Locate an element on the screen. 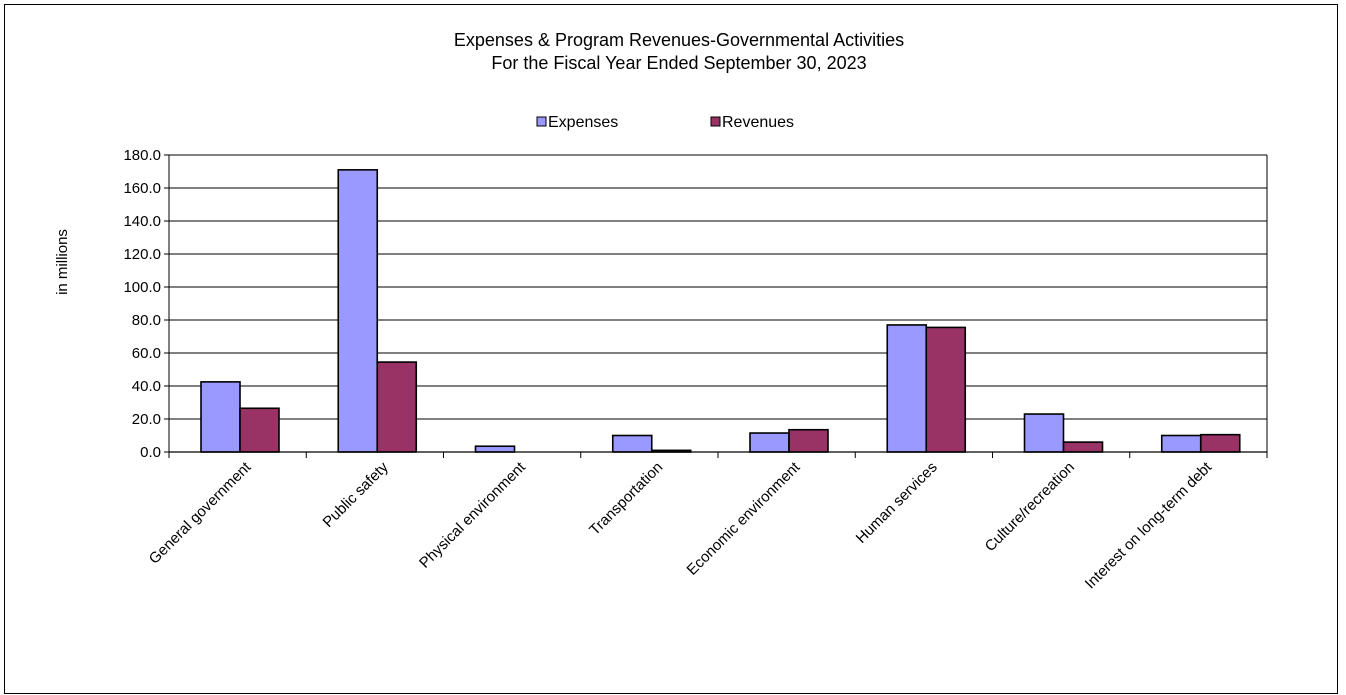 This screenshot has width=1346, height=695. y-tick-label: 80.0 is located at coordinates (146, 320).